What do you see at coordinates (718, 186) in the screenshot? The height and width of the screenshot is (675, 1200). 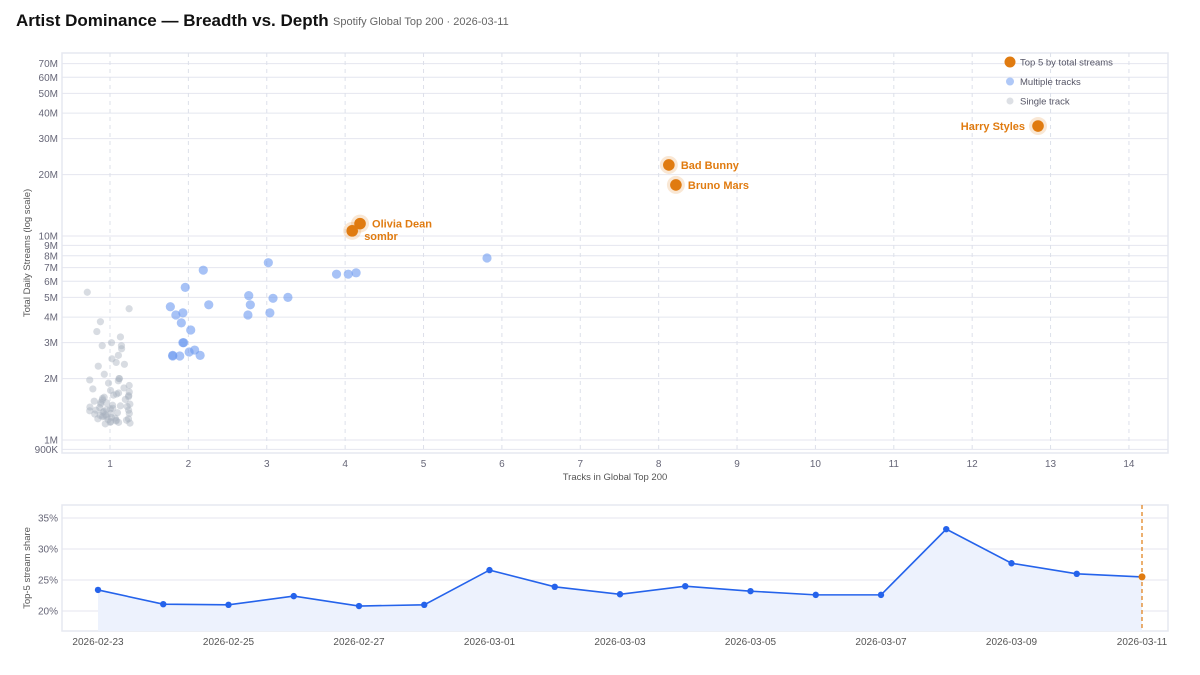 I see `top5-label: Bruno Mars` at bounding box center [718, 186].